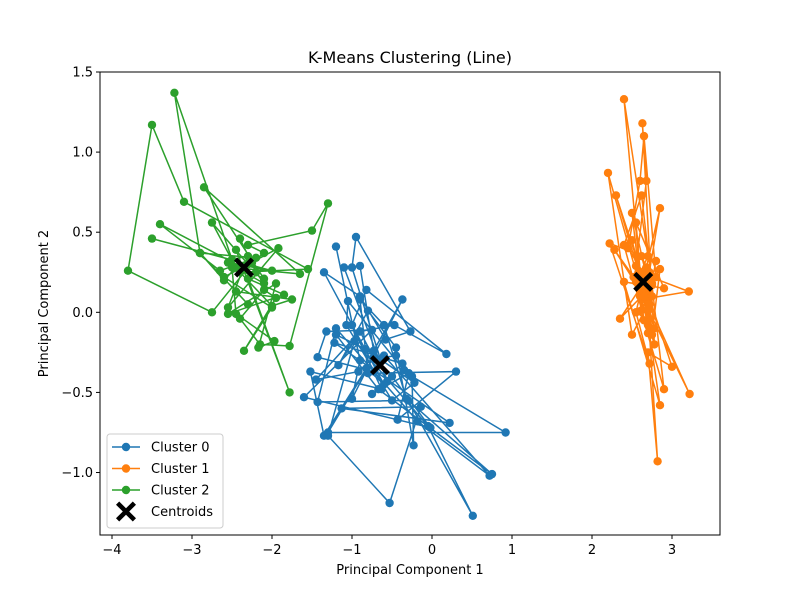 The image size is (800, 600). What do you see at coordinates (77, 473) in the screenshot?
I see `y-tick-label: −1.0` at bounding box center [77, 473].